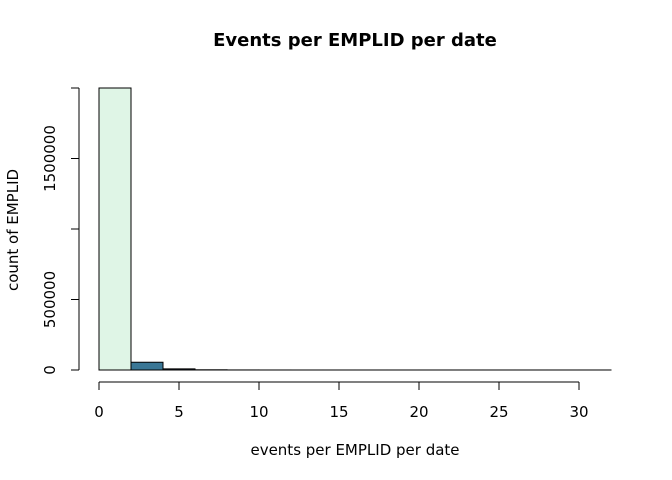  I want to click on y-tick-label-1: 500000, so click(50, 299).